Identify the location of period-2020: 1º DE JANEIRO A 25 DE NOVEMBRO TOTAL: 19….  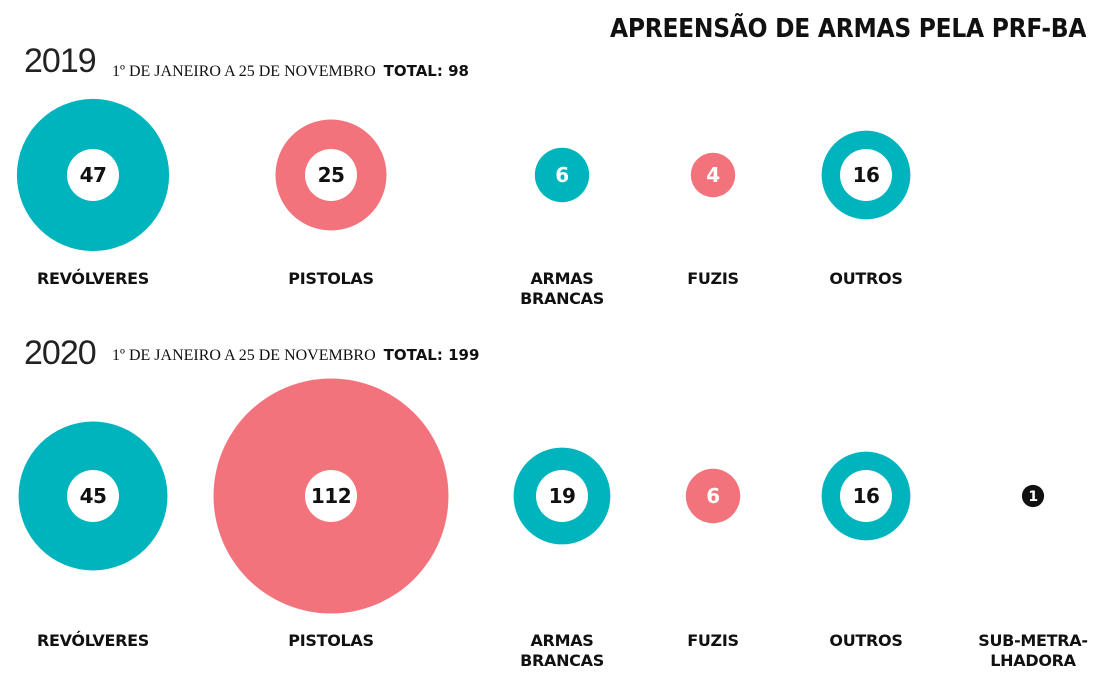
(295, 355).